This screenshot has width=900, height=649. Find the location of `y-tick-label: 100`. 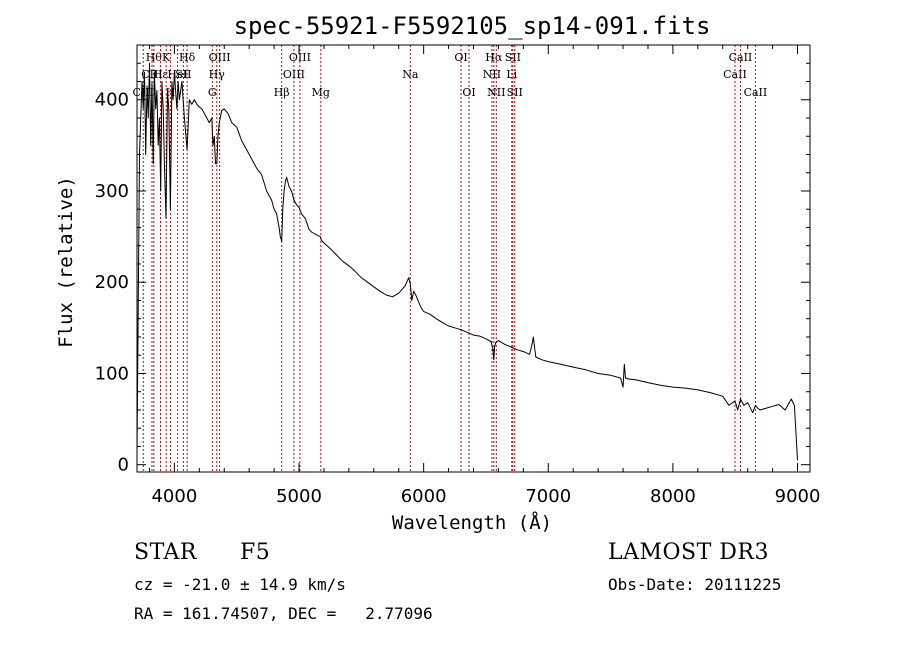

y-tick-label: 100 is located at coordinates (112, 373).